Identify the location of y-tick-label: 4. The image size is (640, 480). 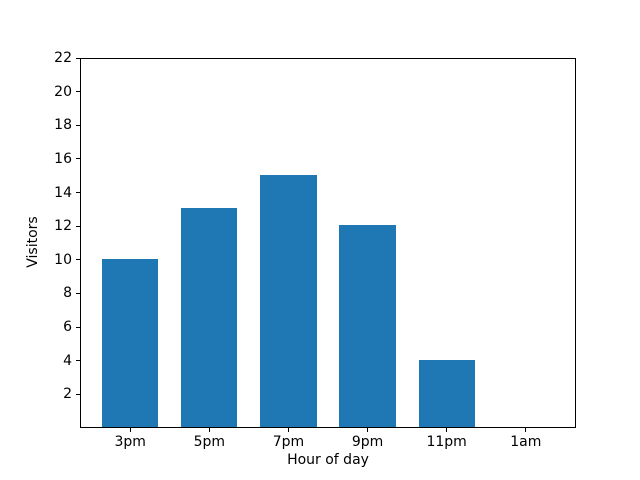
(67, 360).